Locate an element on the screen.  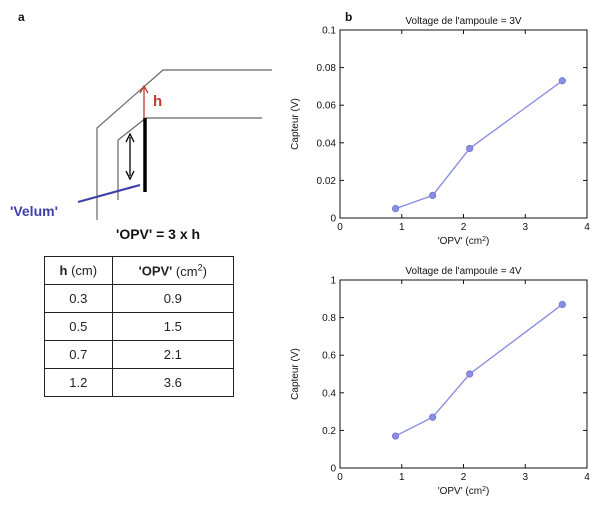
double-arrow-head-top is located at coordinates (130, 137).